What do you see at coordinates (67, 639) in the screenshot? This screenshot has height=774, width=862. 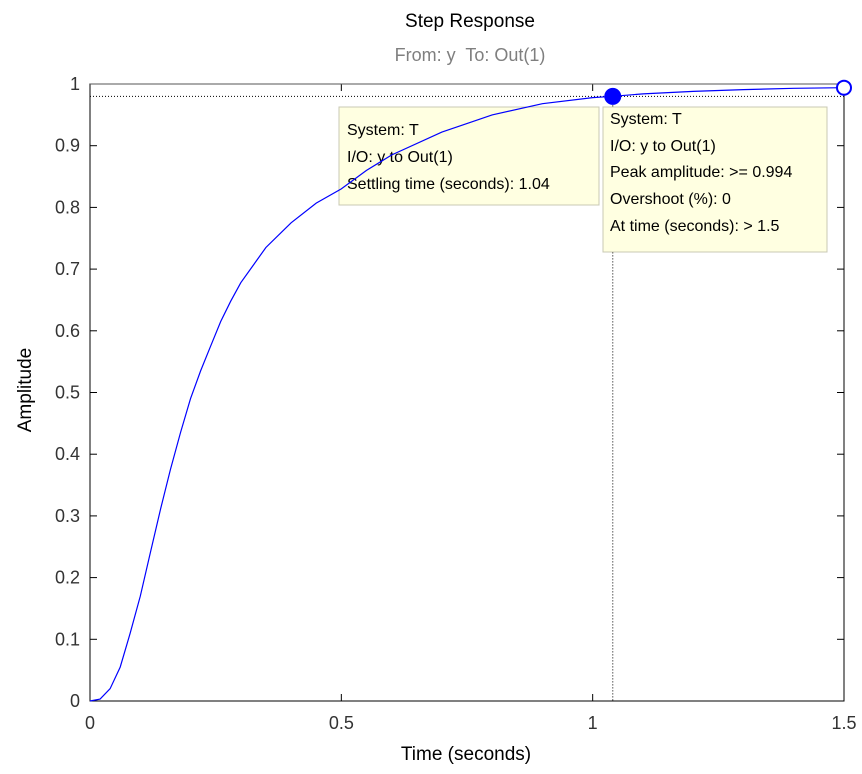 I see `y-tick-label: 0.1` at bounding box center [67, 639].